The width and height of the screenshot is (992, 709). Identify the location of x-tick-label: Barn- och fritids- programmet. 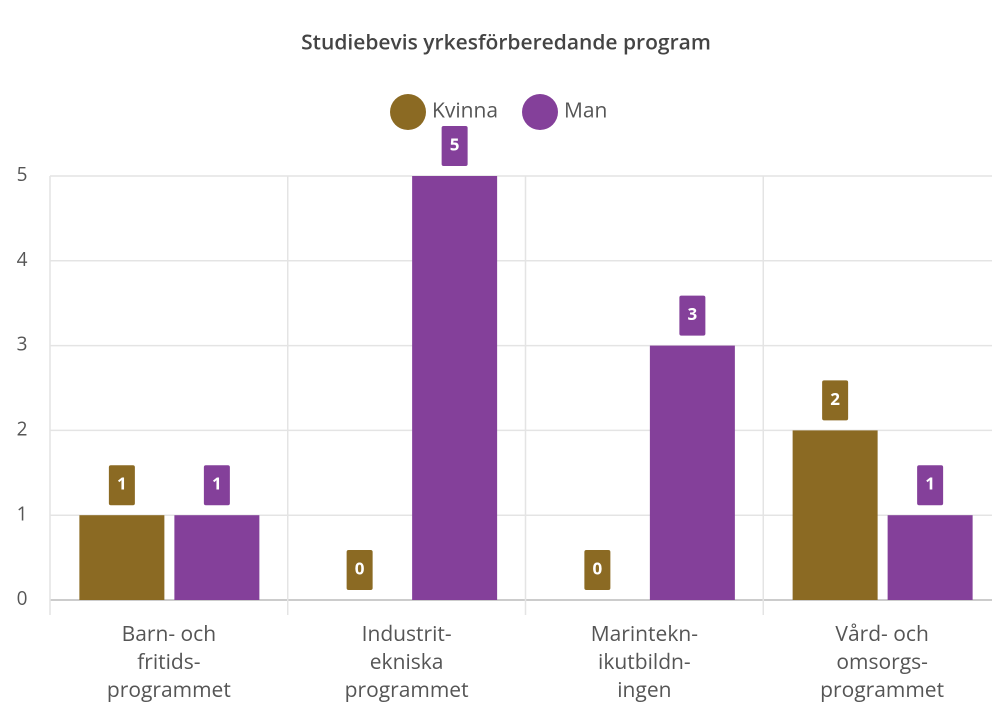
(168, 662).